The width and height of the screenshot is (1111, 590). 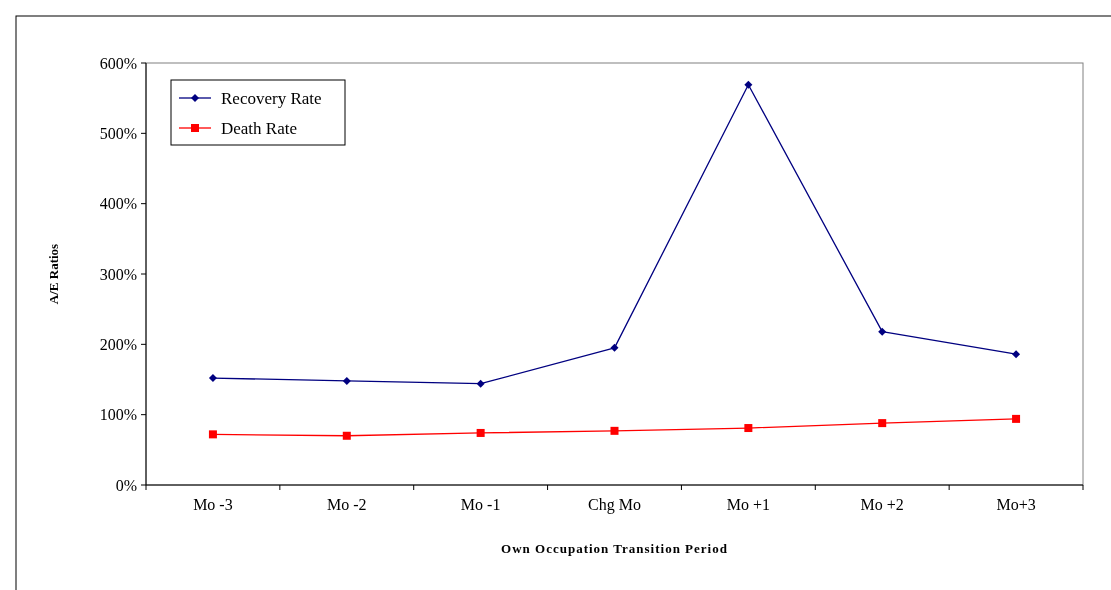 What do you see at coordinates (614, 505) in the screenshot?
I see `x-tick-label: Chg Mo` at bounding box center [614, 505].